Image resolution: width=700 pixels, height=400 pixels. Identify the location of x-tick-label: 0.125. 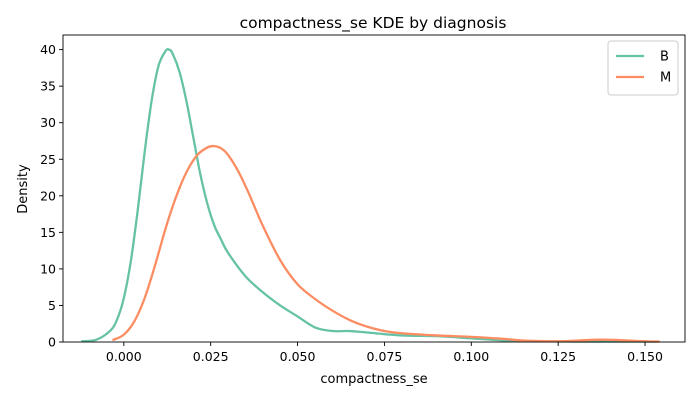
(558, 356).